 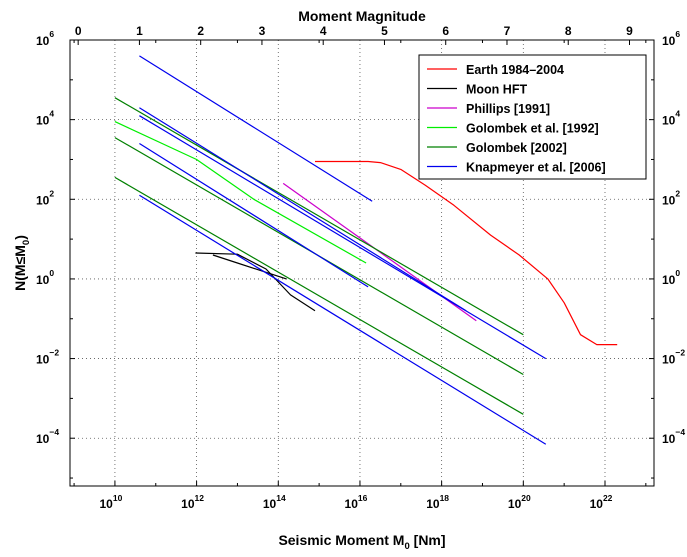 What do you see at coordinates (78, 31) in the screenshot?
I see `top-tick-label: 0` at bounding box center [78, 31].